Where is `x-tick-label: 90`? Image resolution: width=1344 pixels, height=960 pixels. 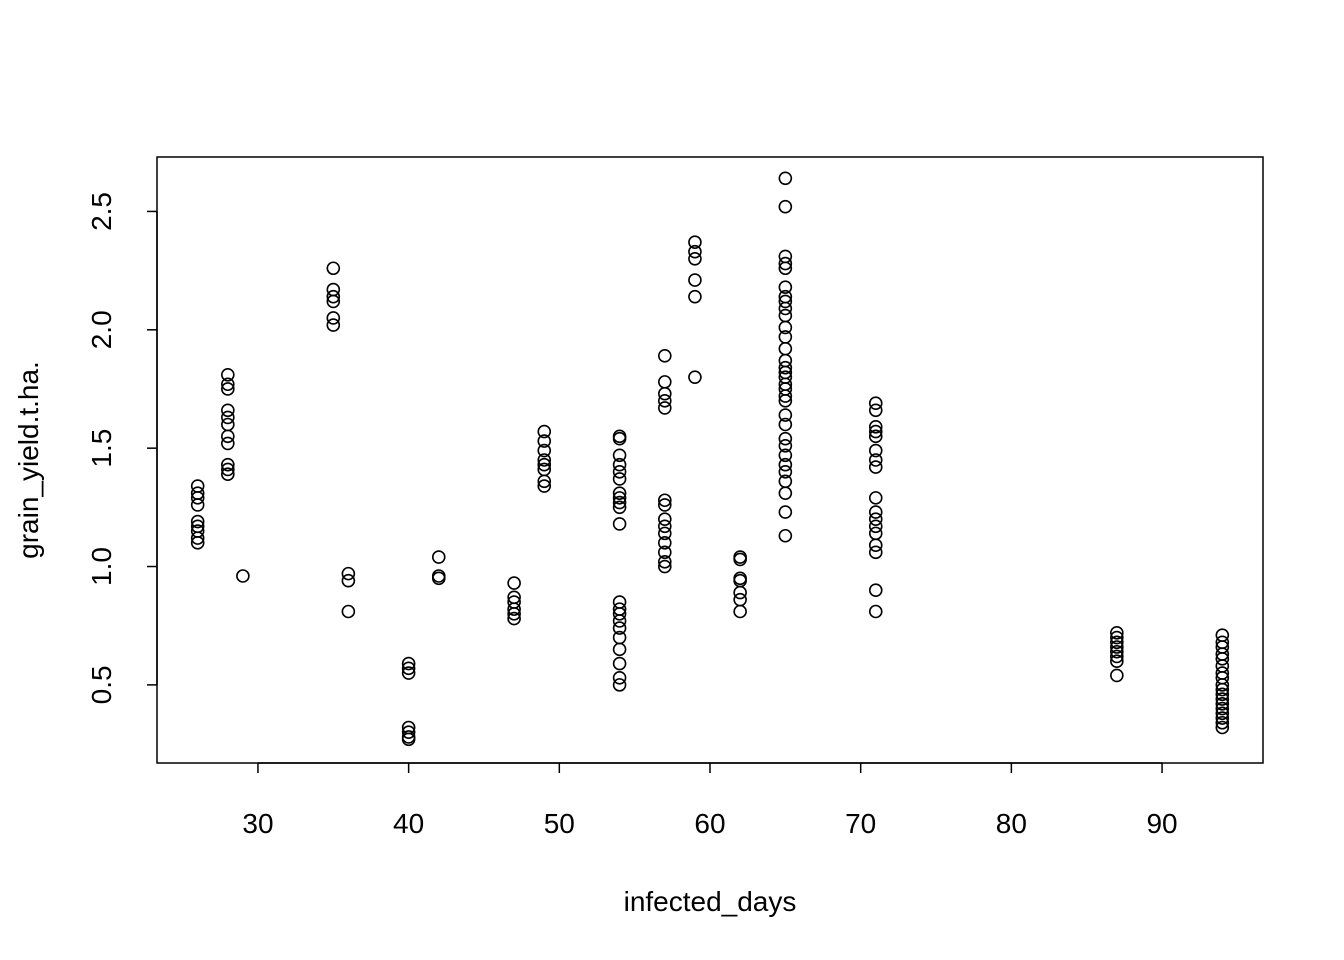 x-tick-label: 90 is located at coordinates (1161, 823).